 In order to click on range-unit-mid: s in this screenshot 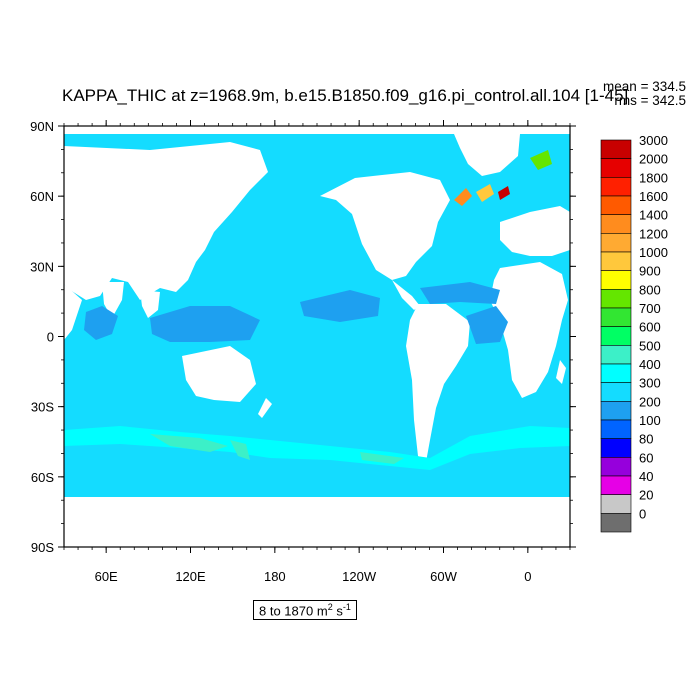, I will do `click(337, 611)`.